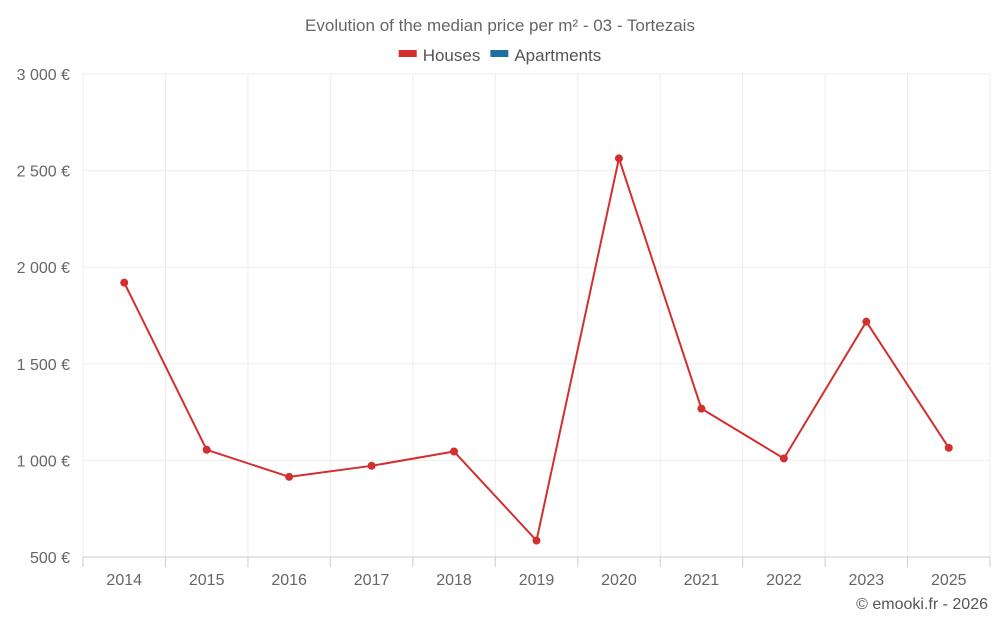 Image resolution: width=1000 pixels, height=625 pixels. I want to click on x-tick-label: 2017, so click(372, 580).